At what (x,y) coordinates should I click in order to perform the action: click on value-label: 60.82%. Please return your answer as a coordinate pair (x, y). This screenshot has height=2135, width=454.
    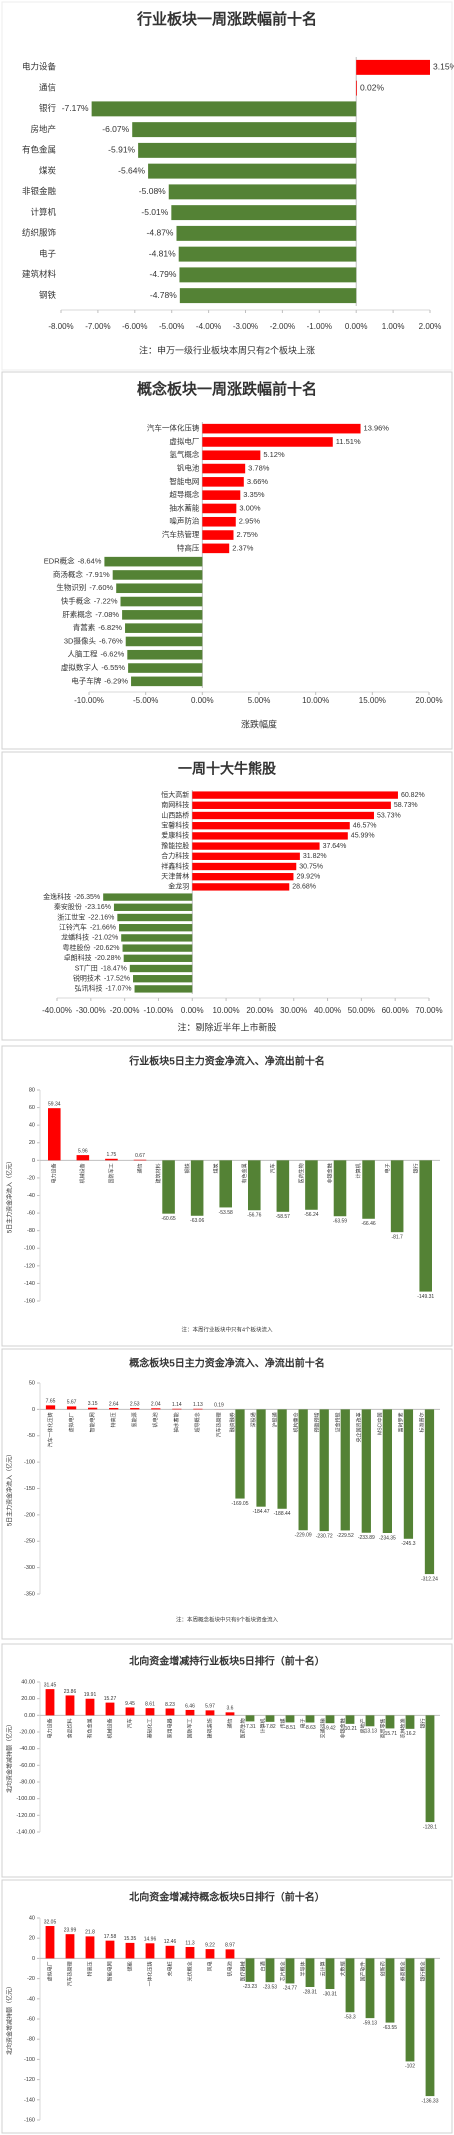
    Looking at the image, I should click on (413, 795).